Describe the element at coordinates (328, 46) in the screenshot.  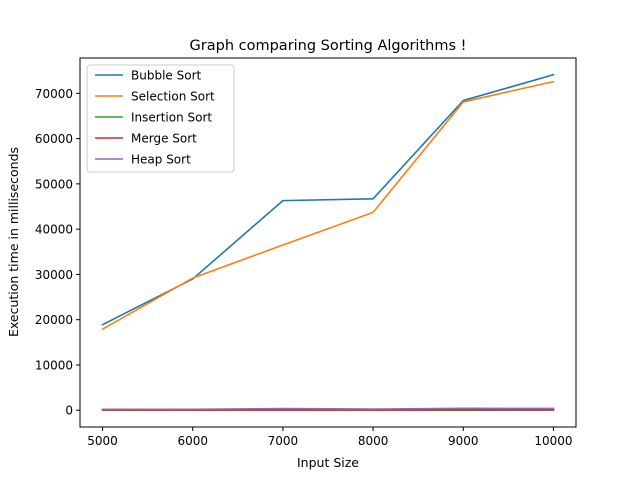
I see `chart-title: Graph comparing Sorting Algorithms !` at that location.